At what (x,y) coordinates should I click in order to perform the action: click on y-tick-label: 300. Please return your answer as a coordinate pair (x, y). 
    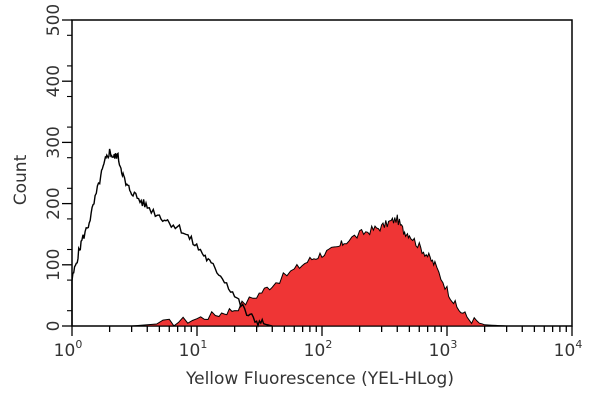
    Looking at the image, I should click on (54, 142).